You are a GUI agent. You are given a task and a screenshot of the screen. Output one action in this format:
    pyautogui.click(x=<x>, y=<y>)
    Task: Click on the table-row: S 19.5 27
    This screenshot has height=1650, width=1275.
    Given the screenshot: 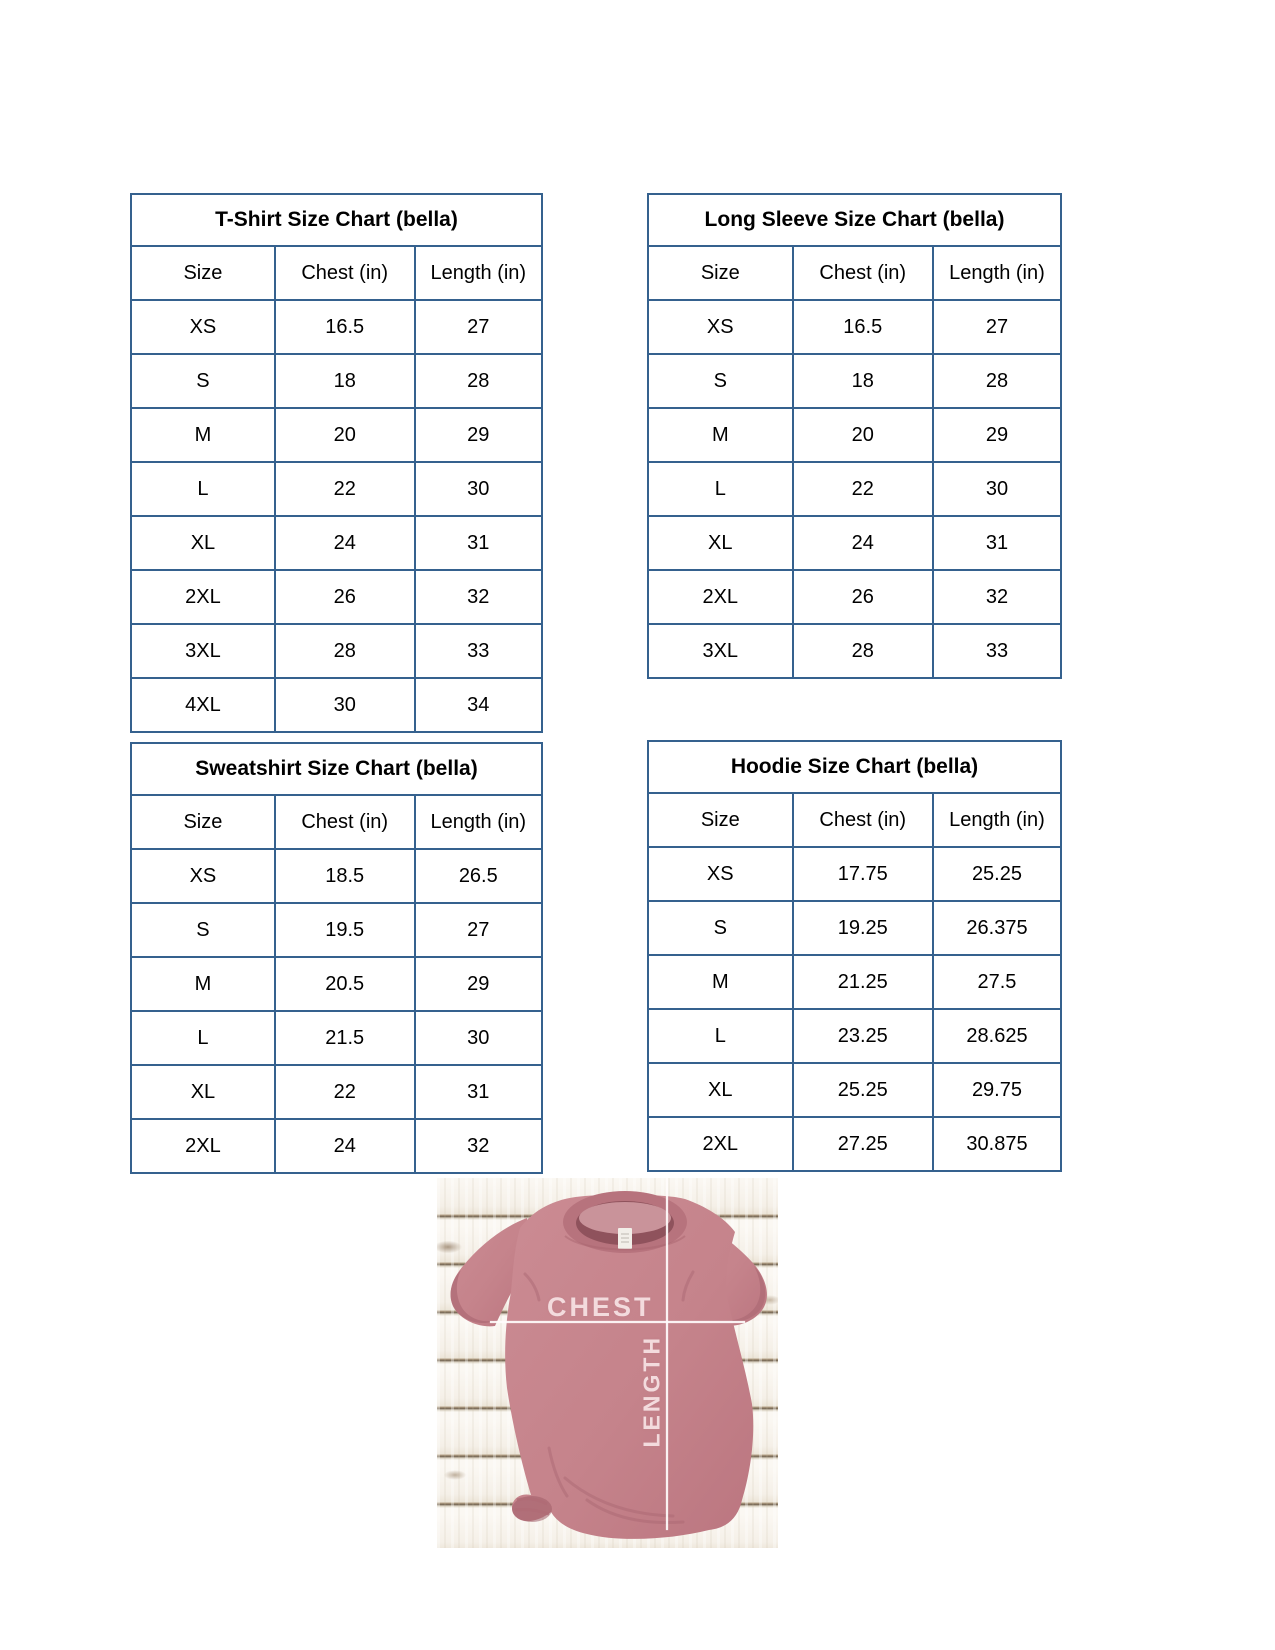 What is the action you would take?
    pyautogui.click(x=337, y=930)
    